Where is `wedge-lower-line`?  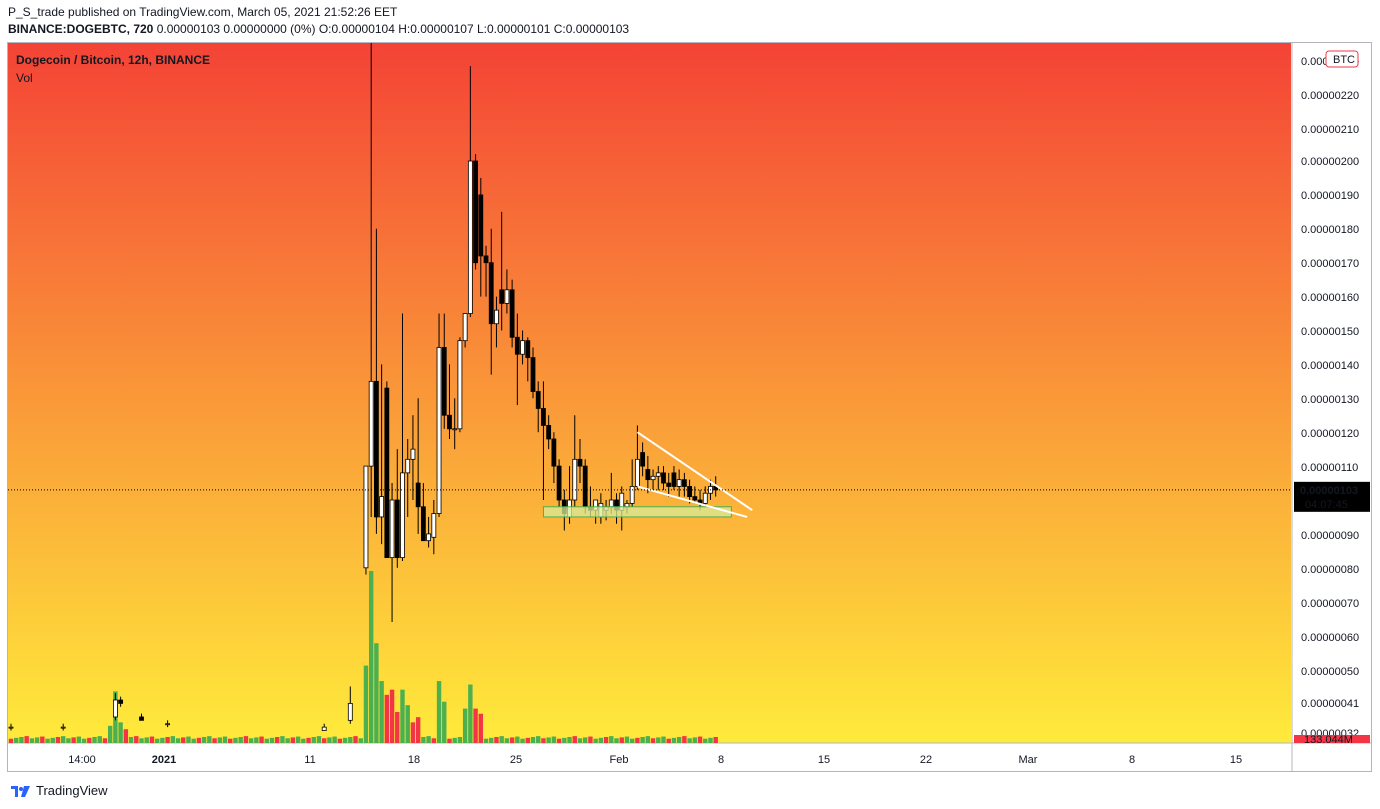 wedge-lower-line is located at coordinates (692, 501).